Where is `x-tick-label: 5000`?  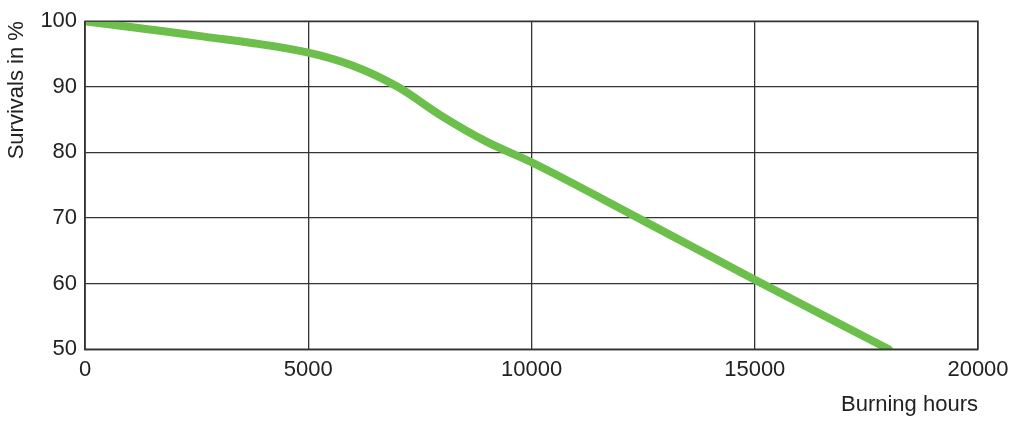 x-tick-label: 5000 is located at coordinates (308, 369).